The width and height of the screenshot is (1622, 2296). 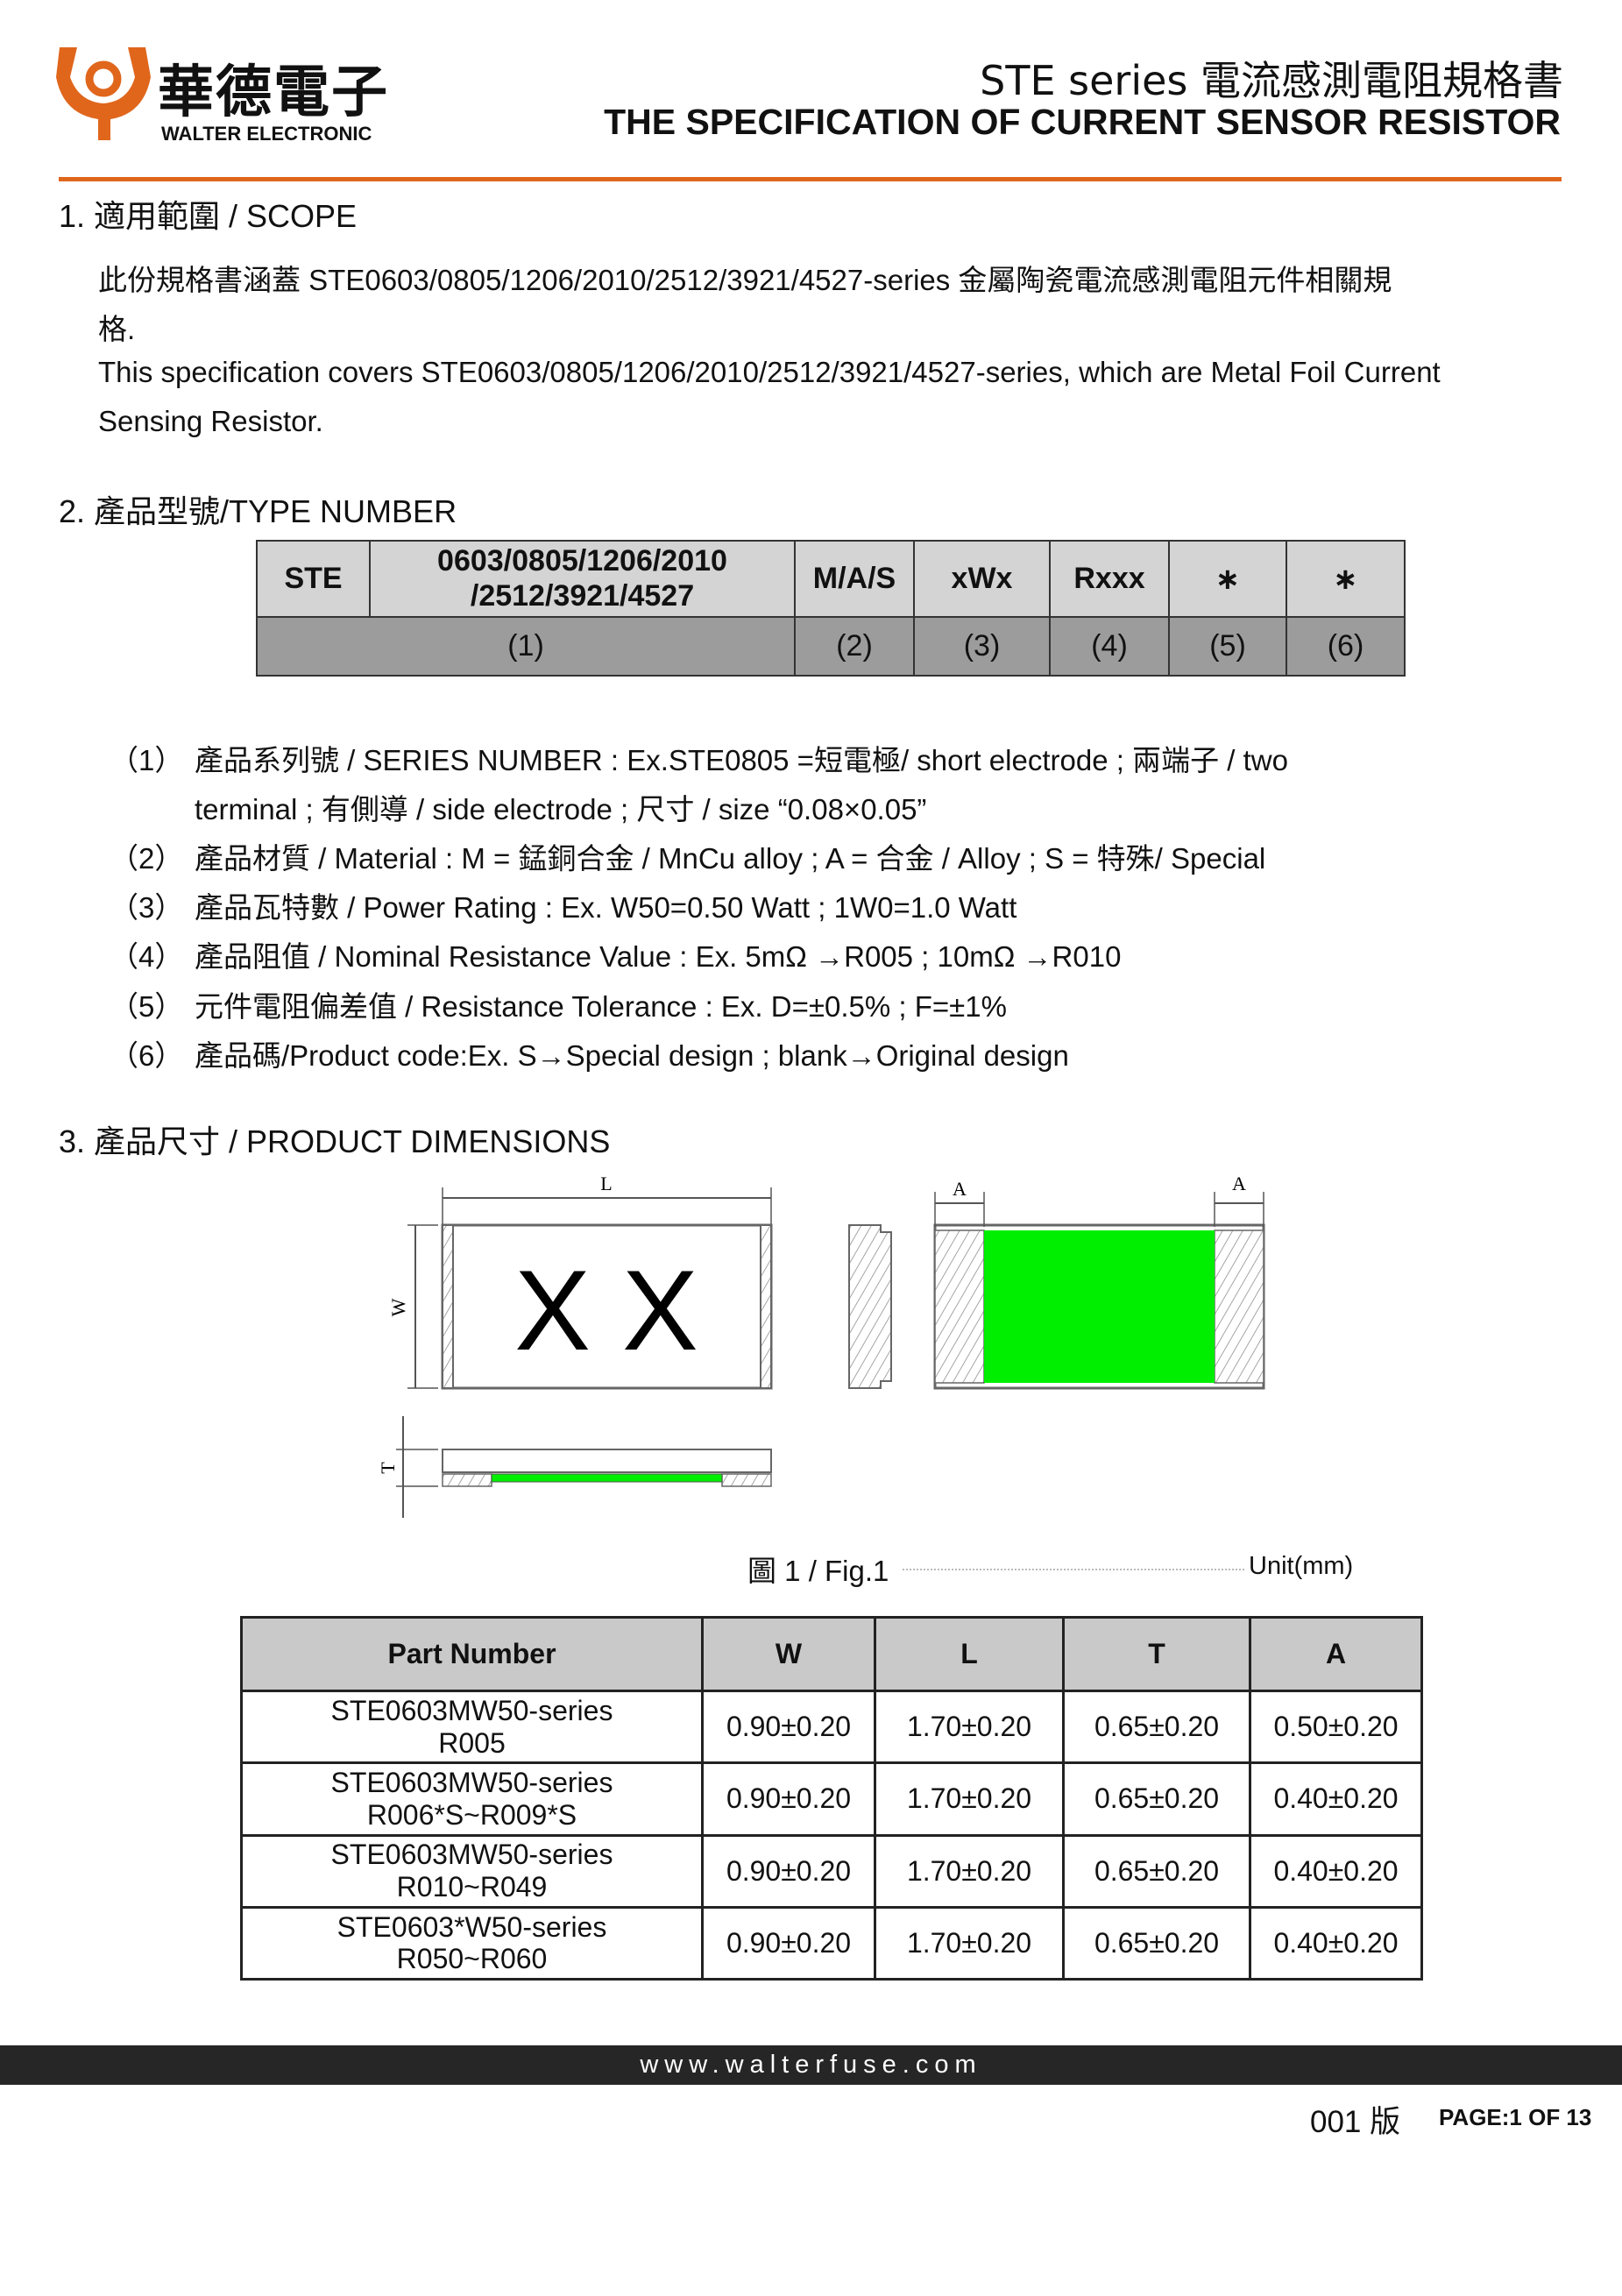 What do you see at coordinates (1099, 1306) in the screenshot?
I see `electrode-area` at bounding box center [1099, 1306].